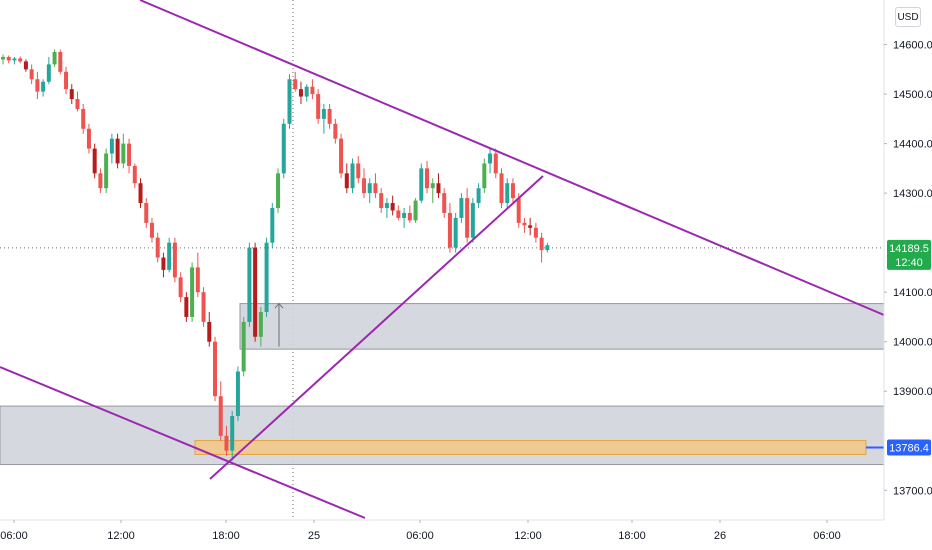 The height and width of the screenshot is (550, 932). I want to click on lower-zone, so click(442, 435).